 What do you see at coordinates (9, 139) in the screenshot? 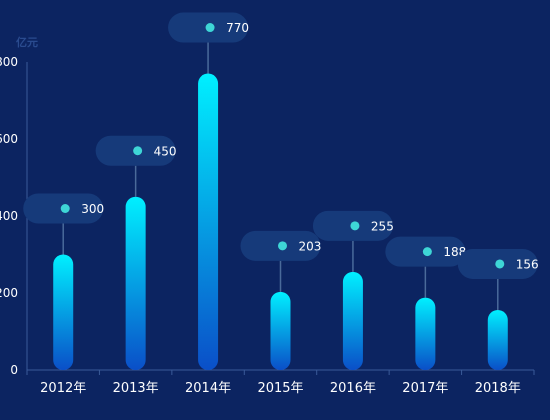
I see `y-tick-label: 600` at bounding box center [9, 139].